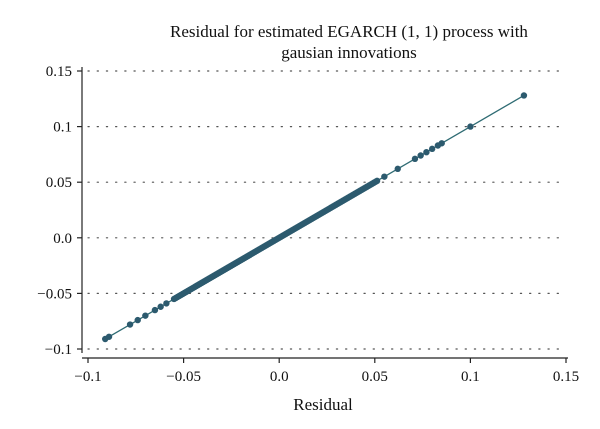  I want to click on y-tick-label-3: 0.05, so click(59, 183).